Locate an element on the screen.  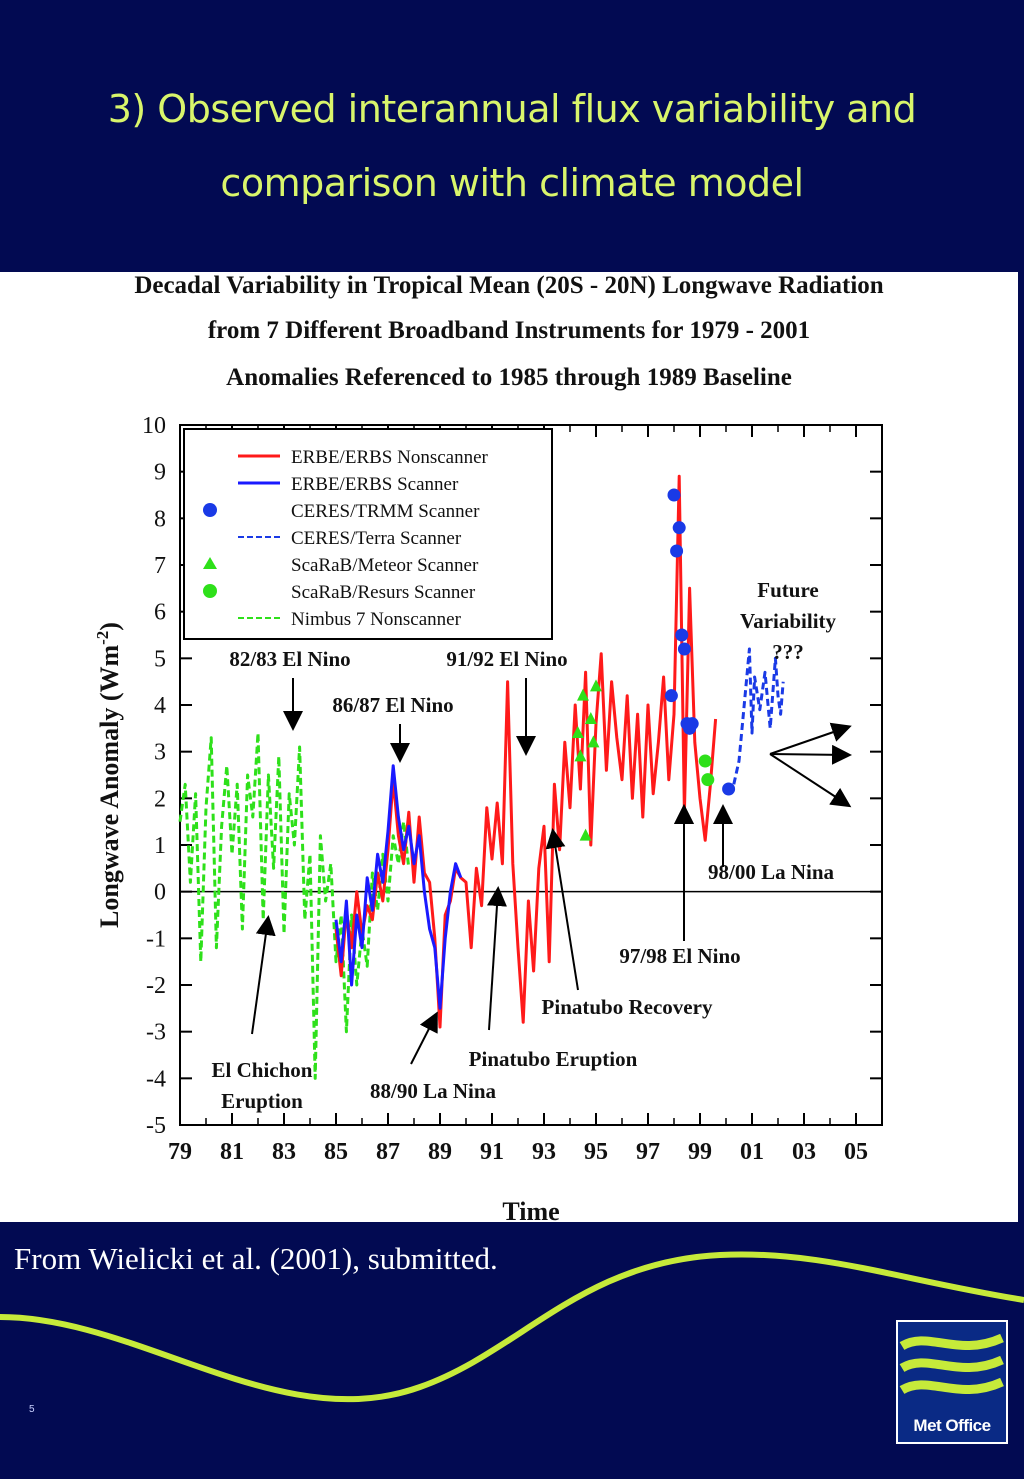
legend-label: CERES/Terra Scanner is located at coordinates (376, 538).